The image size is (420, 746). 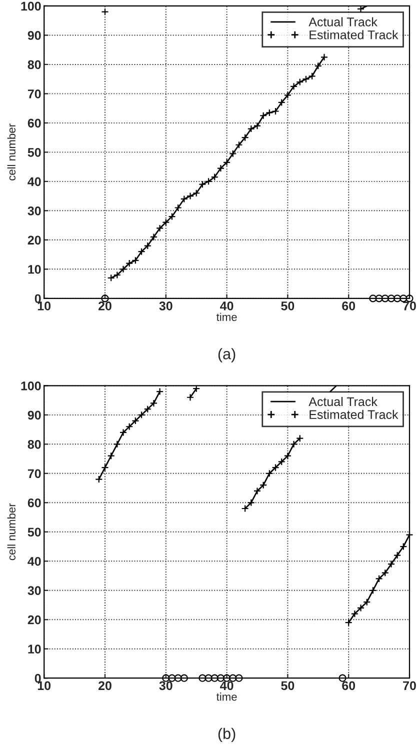 I want to click on text: (b), so click(x=227, y=735).